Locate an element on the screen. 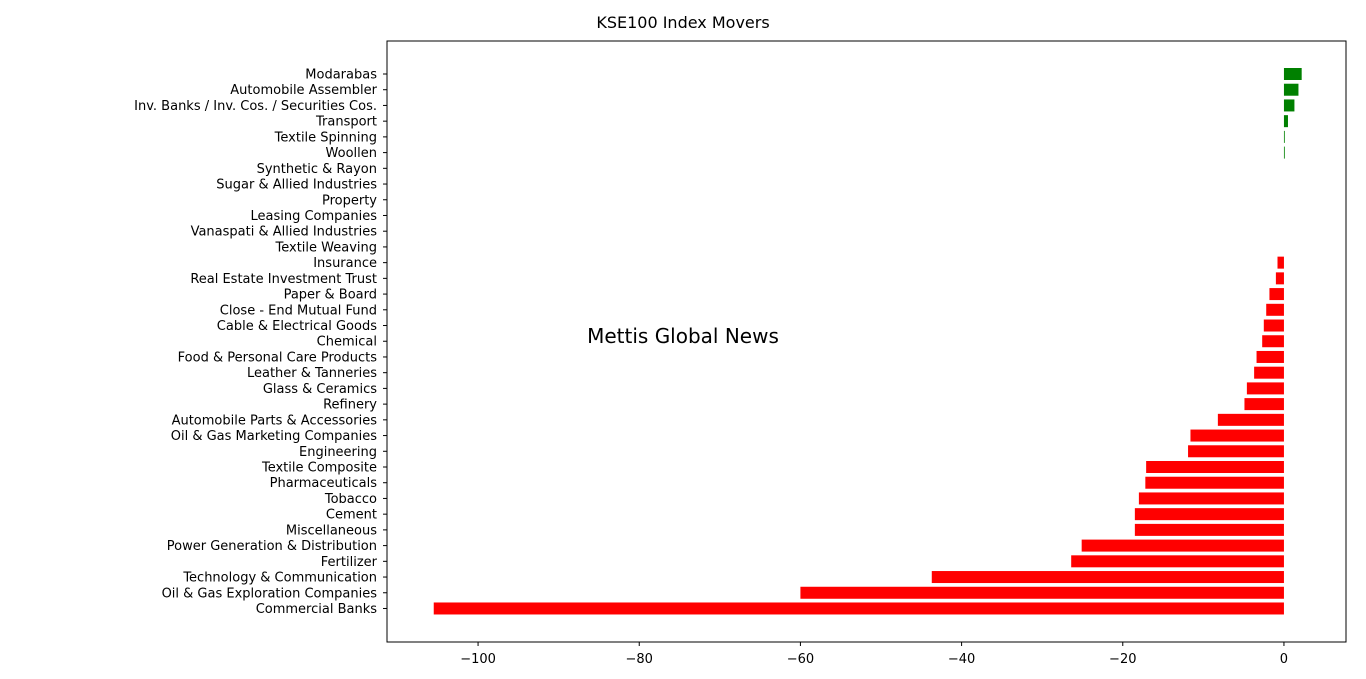  category-label-9: Leasing Companies is located at coordinates (313, 216).